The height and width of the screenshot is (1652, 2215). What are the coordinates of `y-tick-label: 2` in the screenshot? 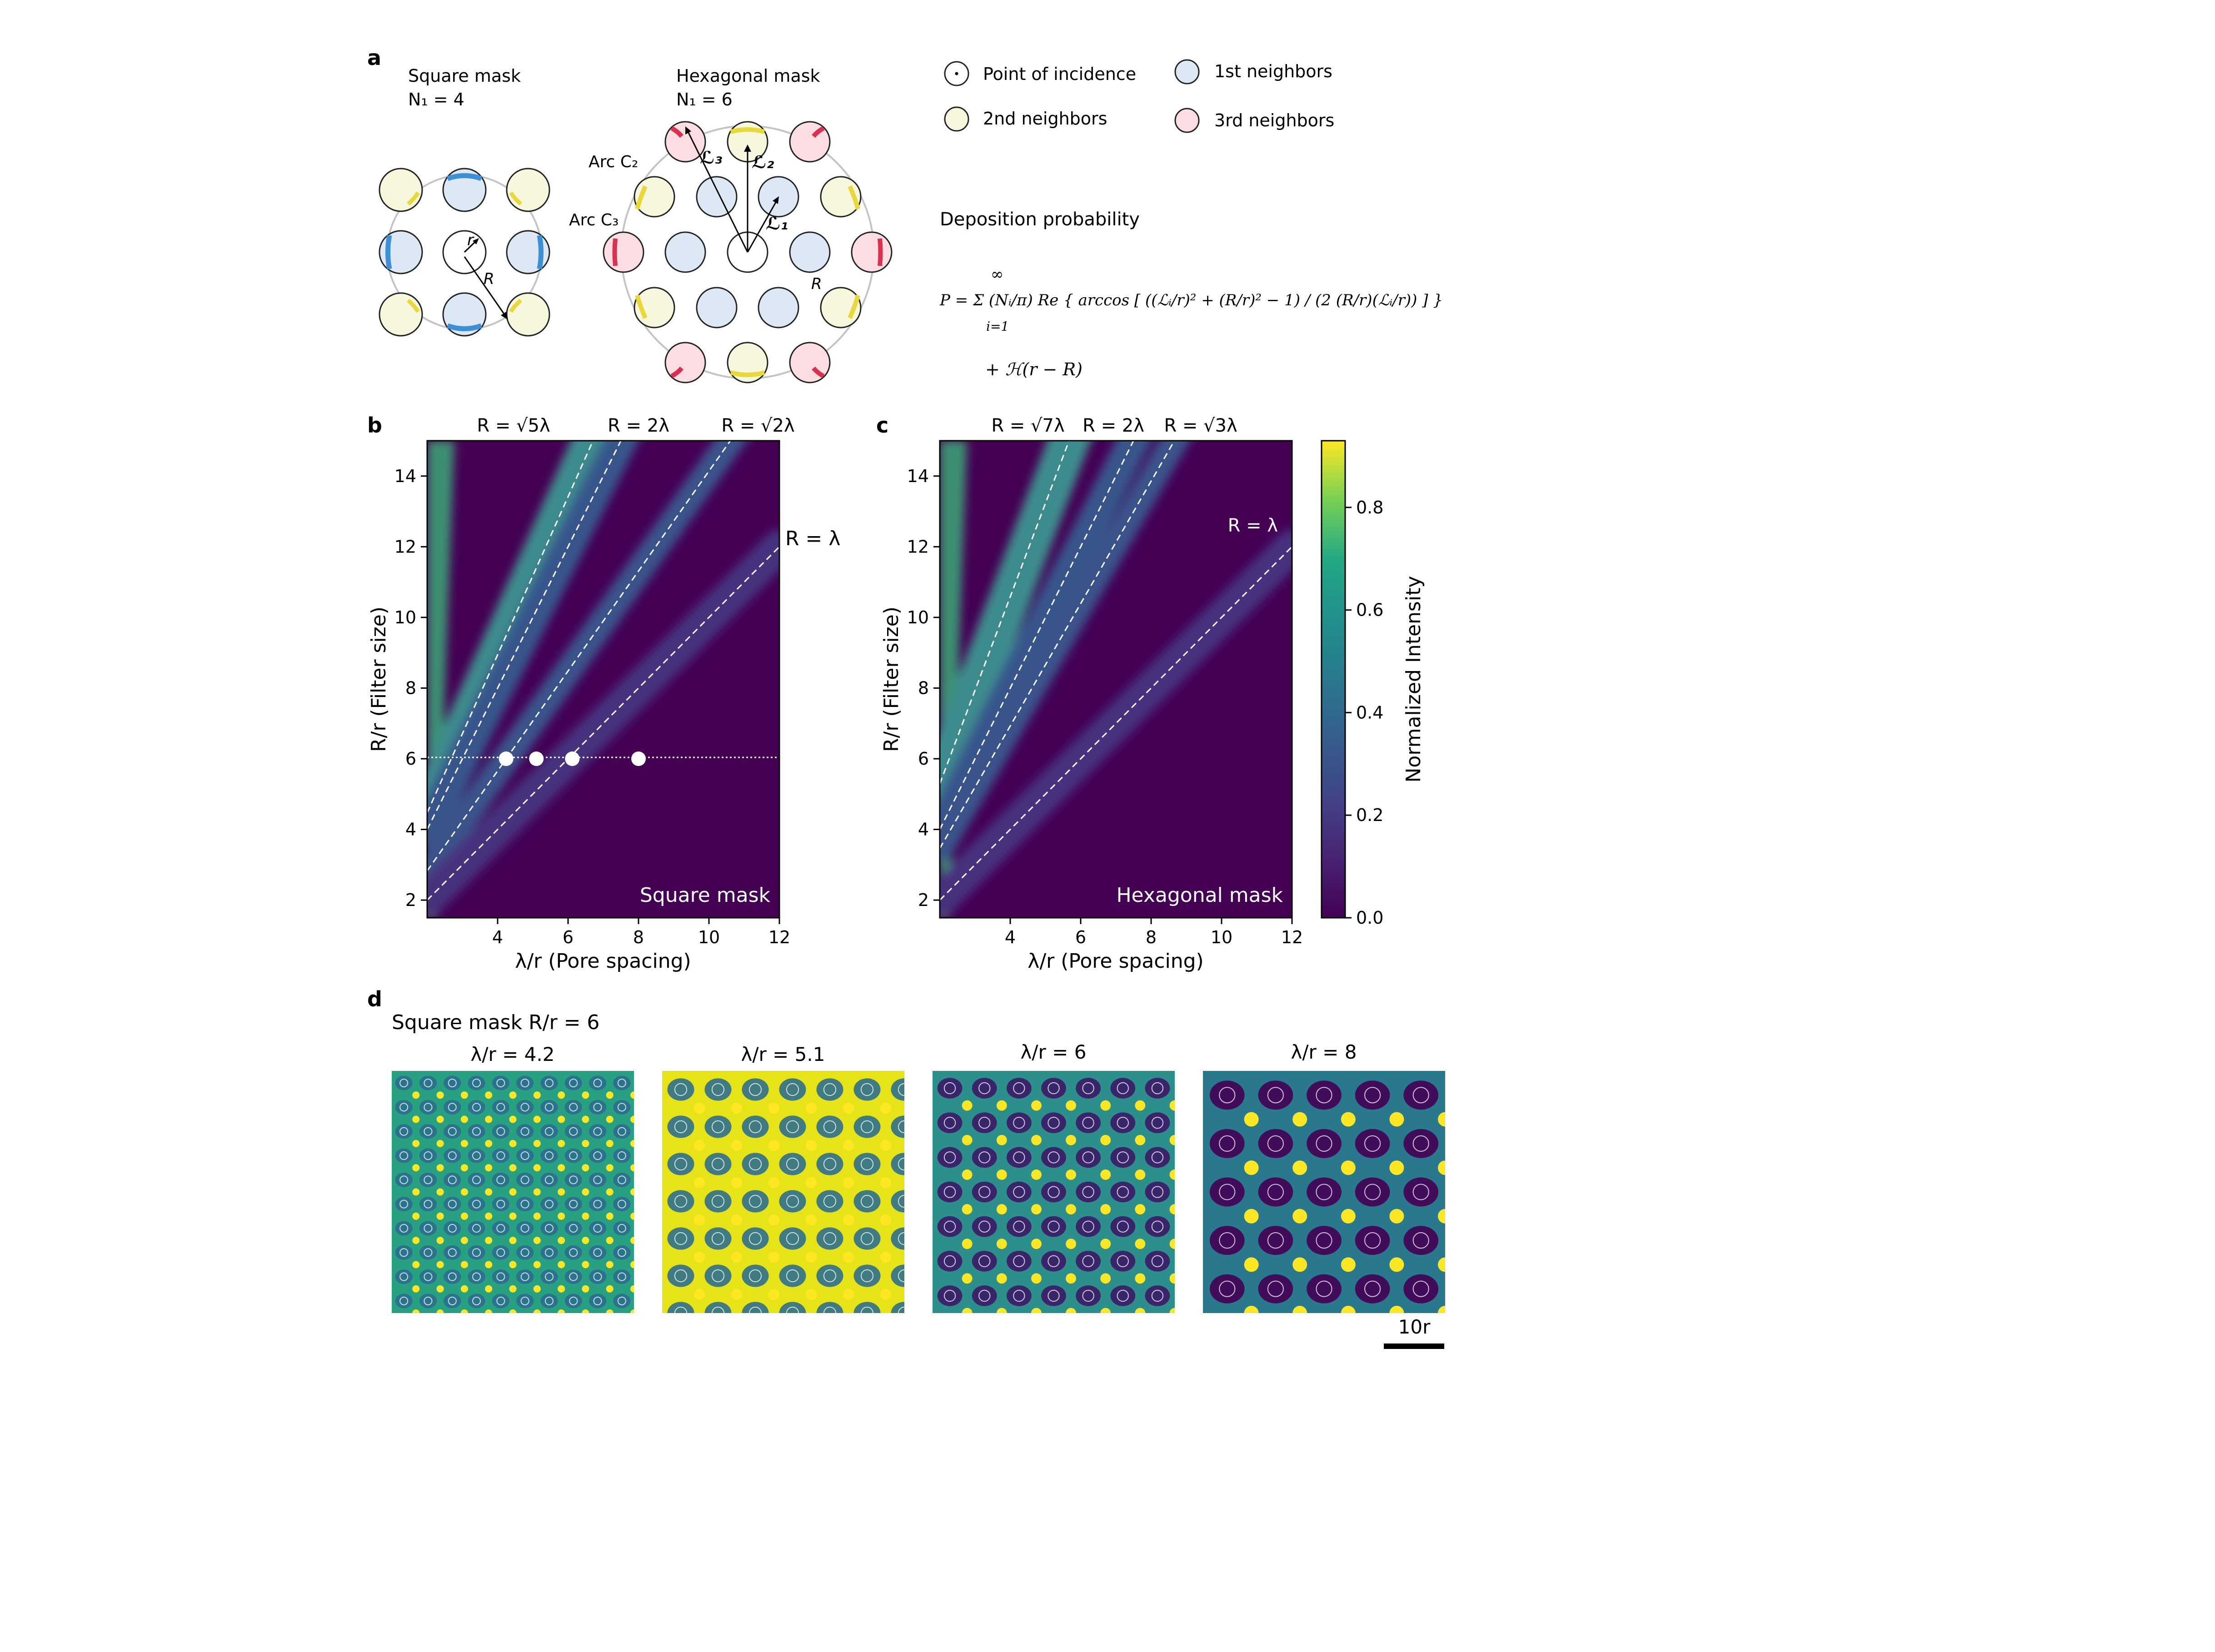 It's located at (923, 900).